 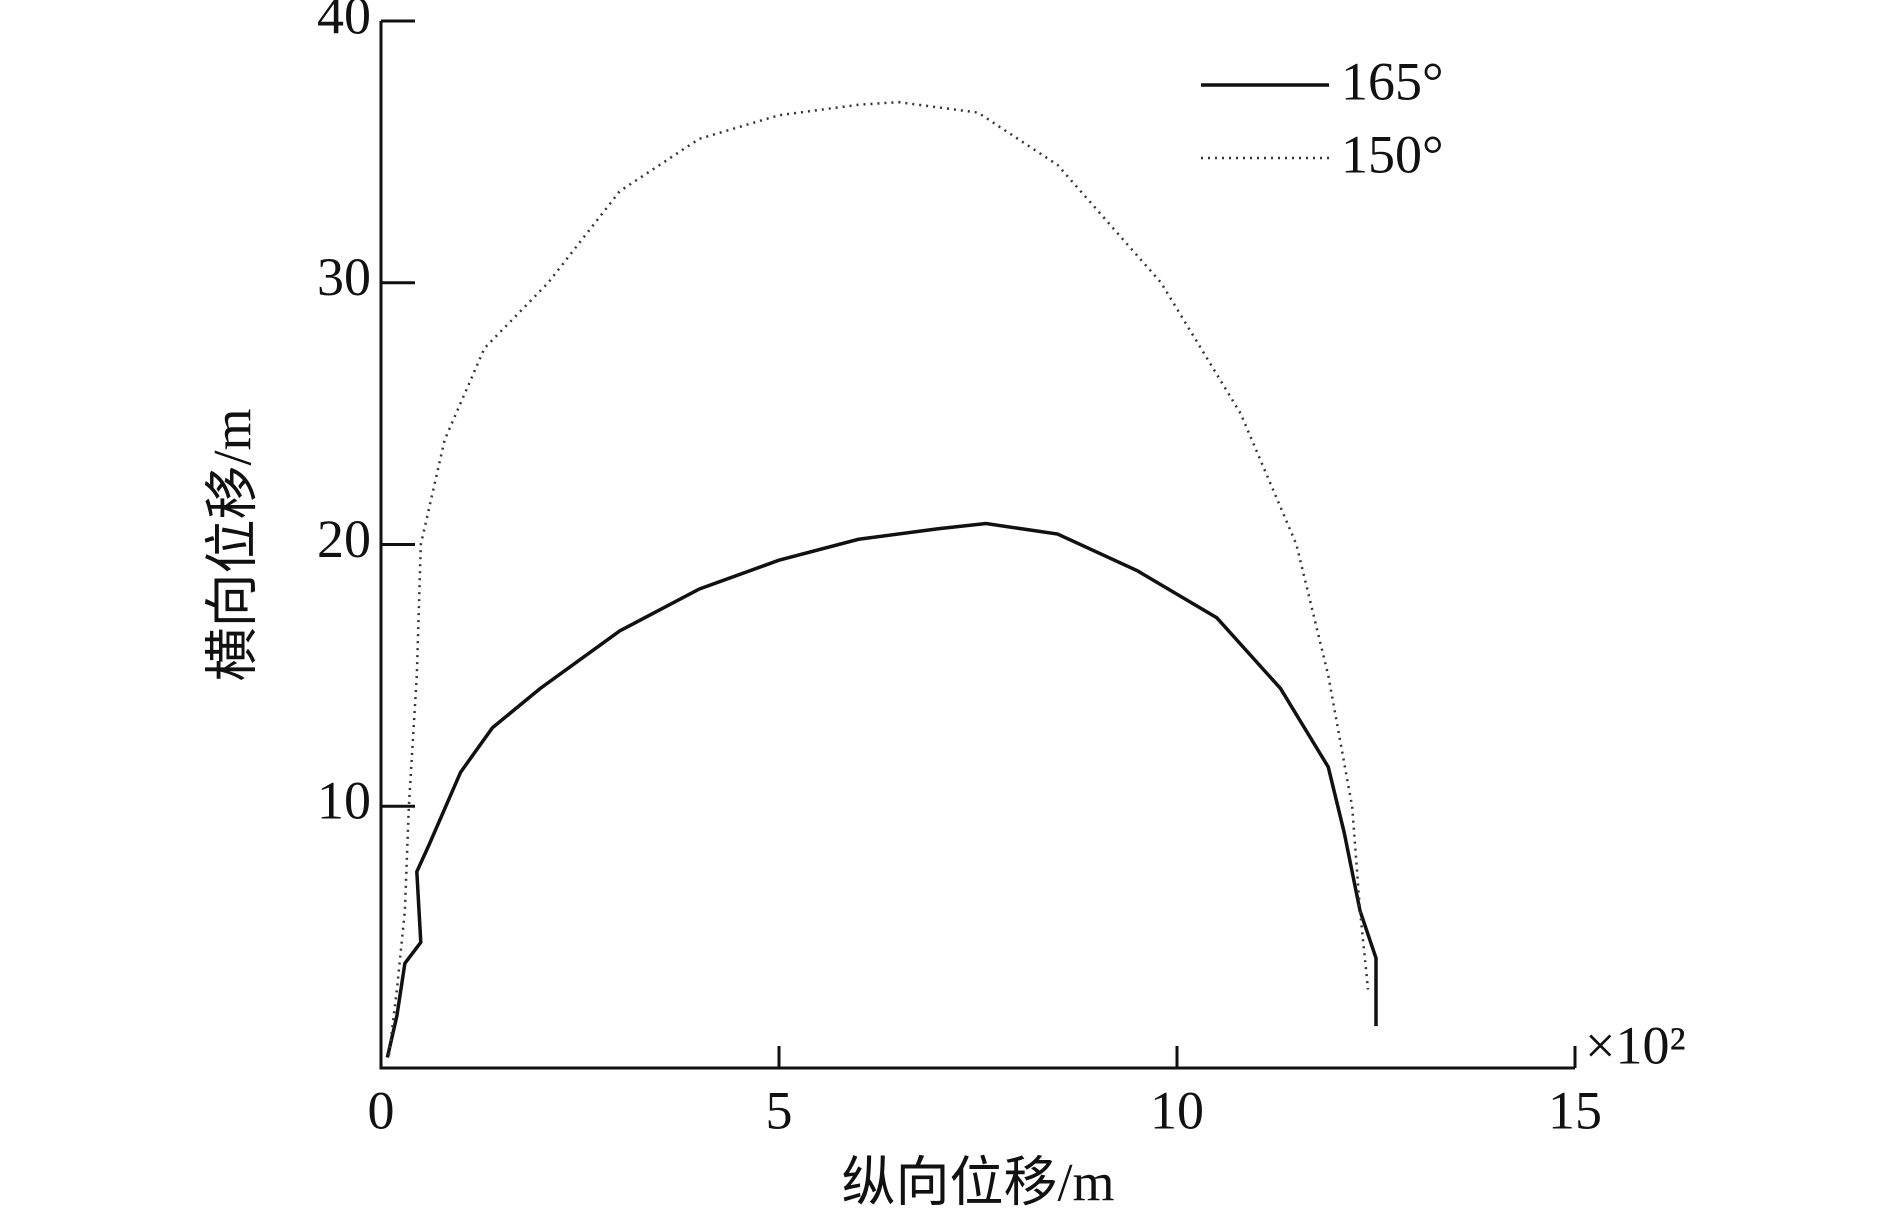 I want to click on y-tick-label: 10, so click(x=344, y=801).